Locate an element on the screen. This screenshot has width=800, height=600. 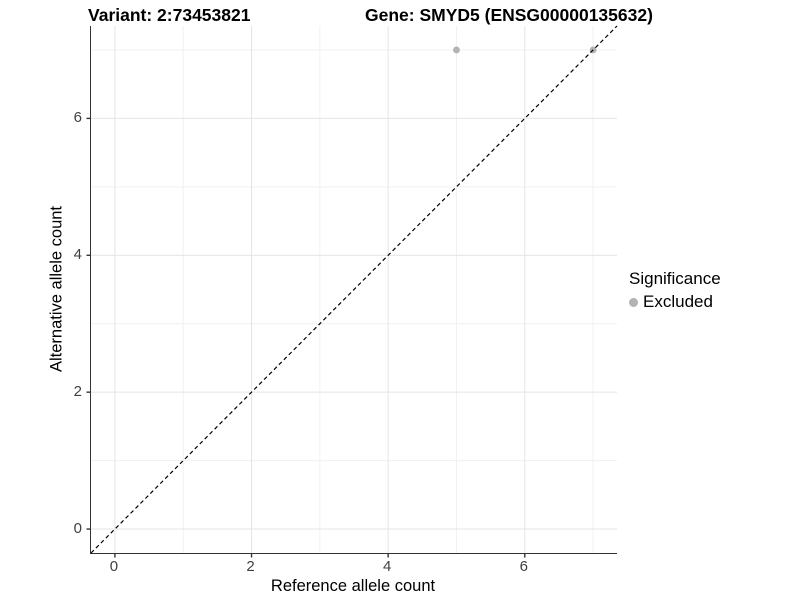
y-tick-label: 0 is located at coordinates (77, 529).